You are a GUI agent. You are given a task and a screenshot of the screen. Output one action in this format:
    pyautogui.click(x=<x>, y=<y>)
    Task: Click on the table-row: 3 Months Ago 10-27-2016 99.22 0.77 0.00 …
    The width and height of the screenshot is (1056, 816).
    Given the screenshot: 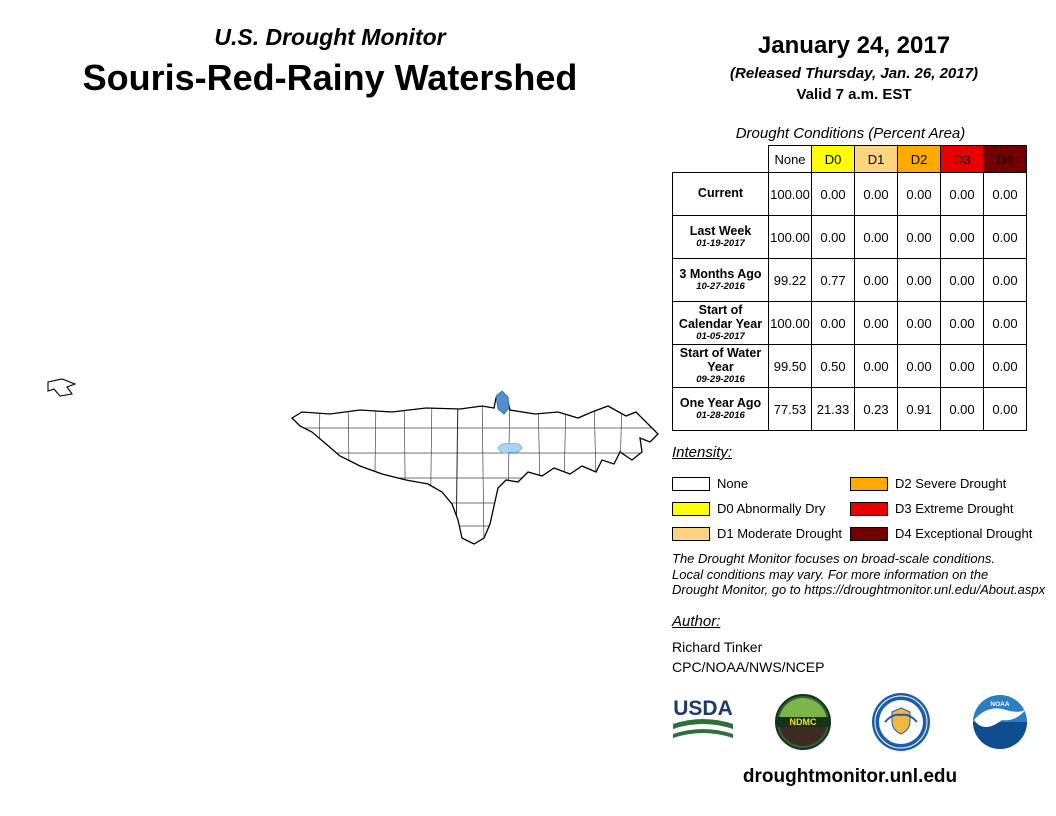 What is the action you would take?
    pyautogui.click(x=849, y=280)
    